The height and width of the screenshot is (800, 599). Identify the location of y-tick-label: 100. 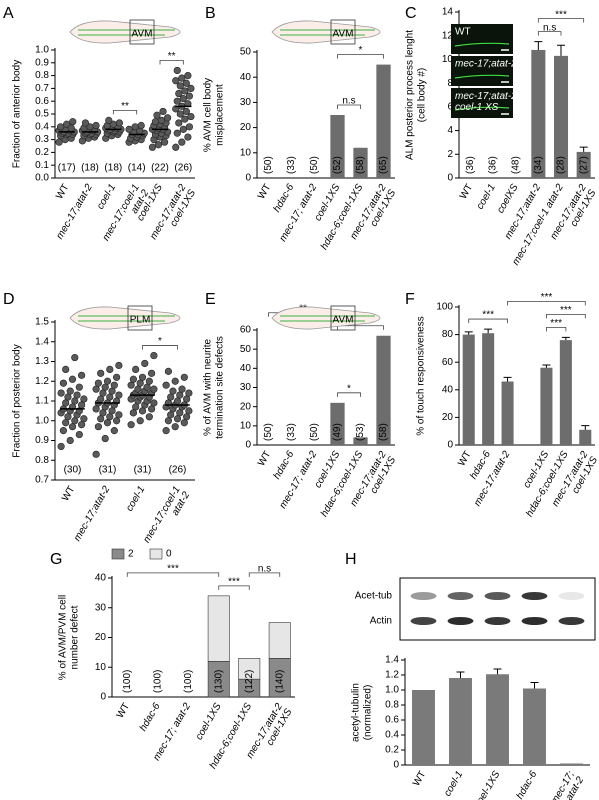
(444, 307).